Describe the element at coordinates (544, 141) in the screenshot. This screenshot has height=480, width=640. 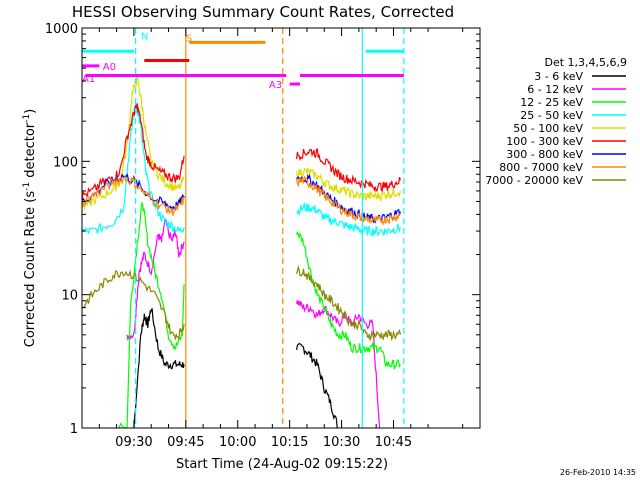
I see `legend-label-5: 100 - 300 keV` at that location.